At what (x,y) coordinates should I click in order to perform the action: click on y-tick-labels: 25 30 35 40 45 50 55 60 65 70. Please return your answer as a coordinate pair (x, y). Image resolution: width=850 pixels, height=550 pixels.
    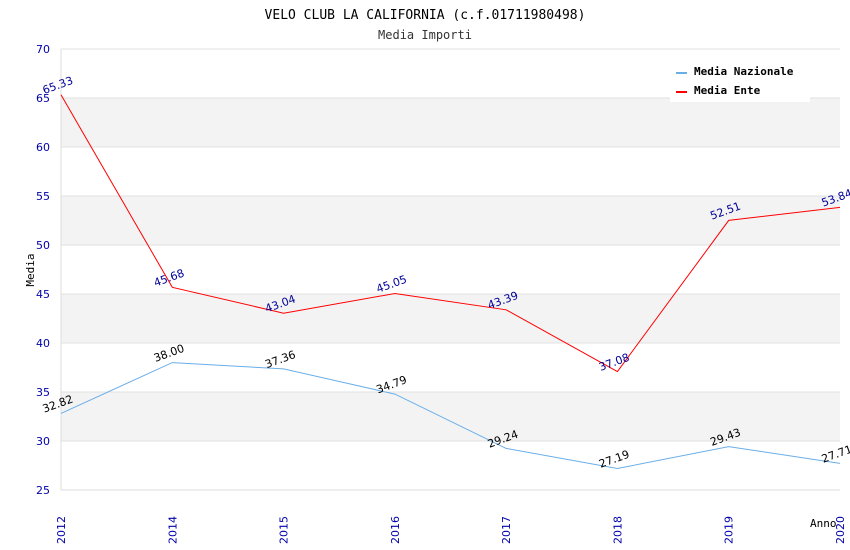
    Looking at the image, I should click on (43, 270).